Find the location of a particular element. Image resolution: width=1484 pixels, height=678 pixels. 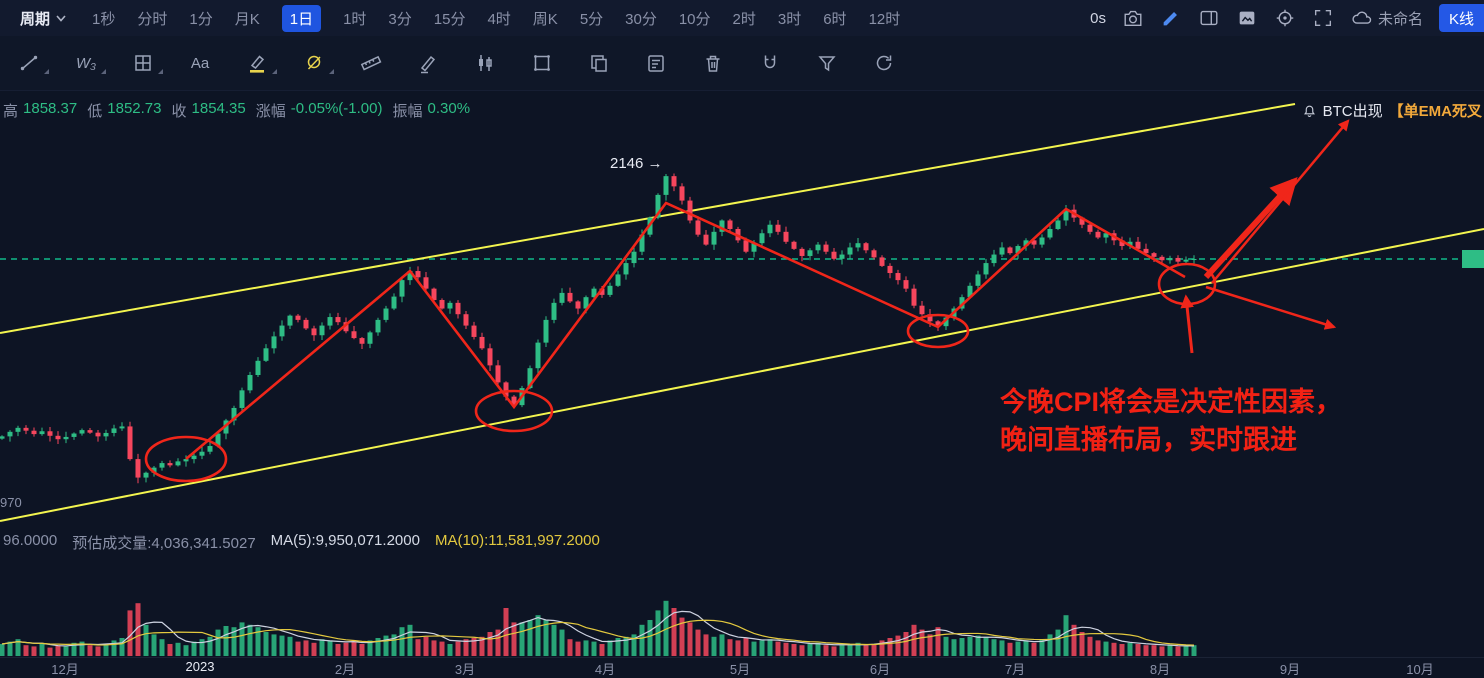

high-value: 1858.37 is located at coordinates (50, 108).